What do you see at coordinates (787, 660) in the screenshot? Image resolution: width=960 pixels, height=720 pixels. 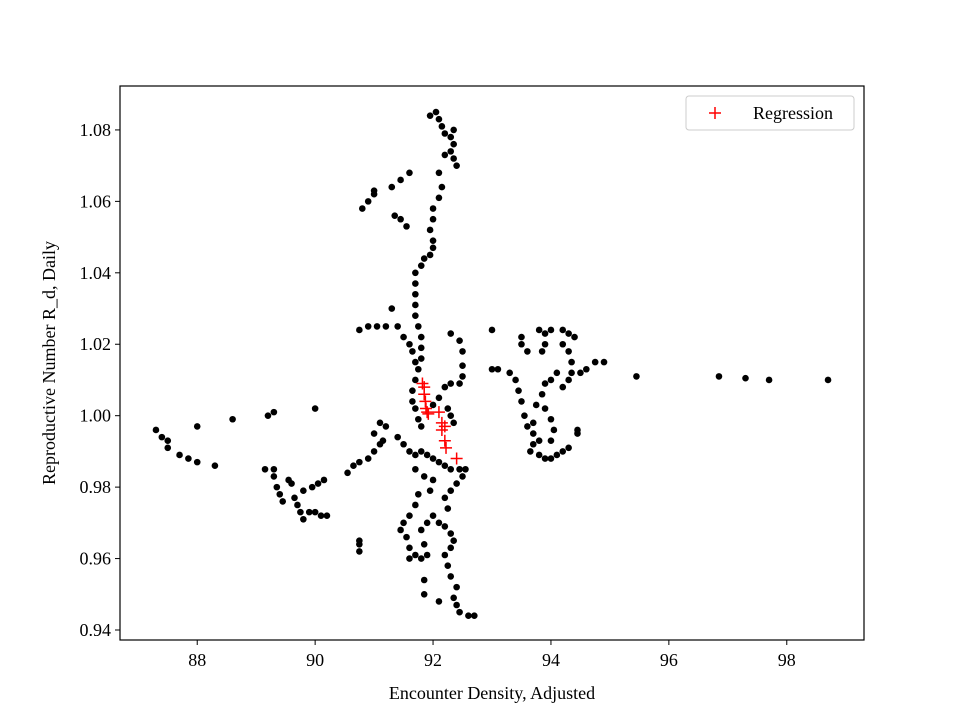 I see `x-tick-label: 98` at bounding box center [787, 660].